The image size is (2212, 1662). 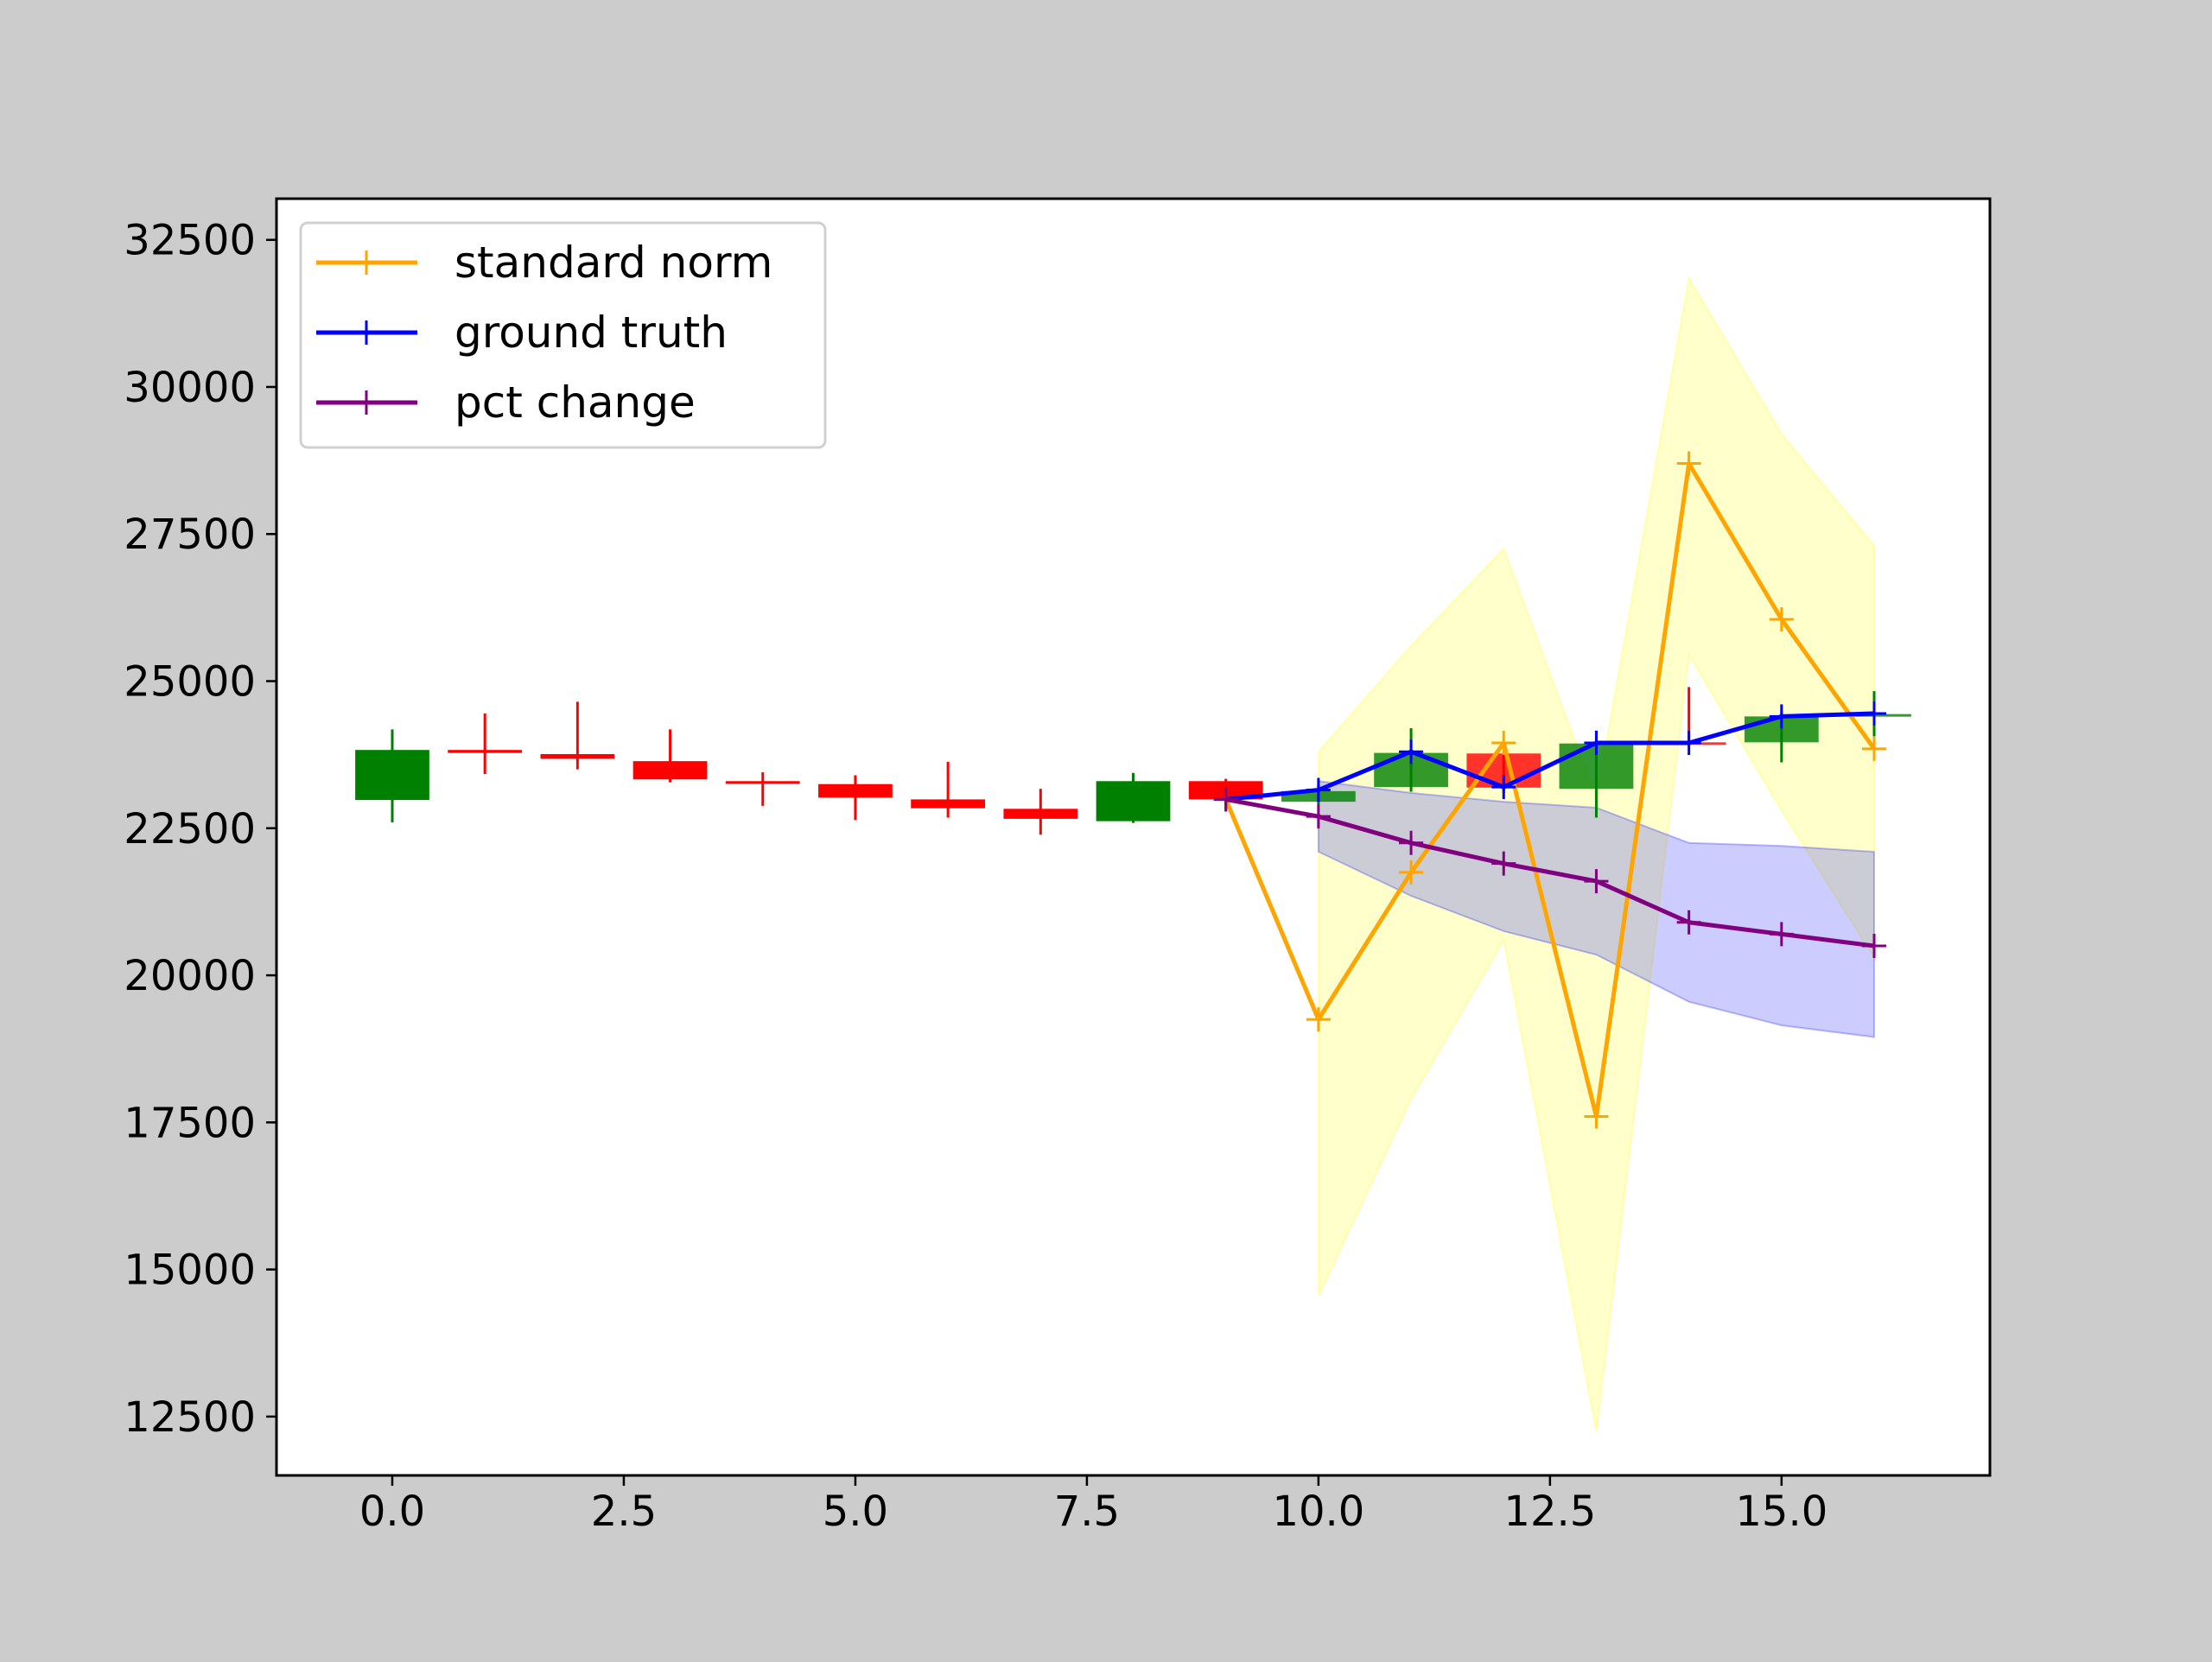 I want to click on x-tick-label: 0.0, so click(x=392, y=1512).